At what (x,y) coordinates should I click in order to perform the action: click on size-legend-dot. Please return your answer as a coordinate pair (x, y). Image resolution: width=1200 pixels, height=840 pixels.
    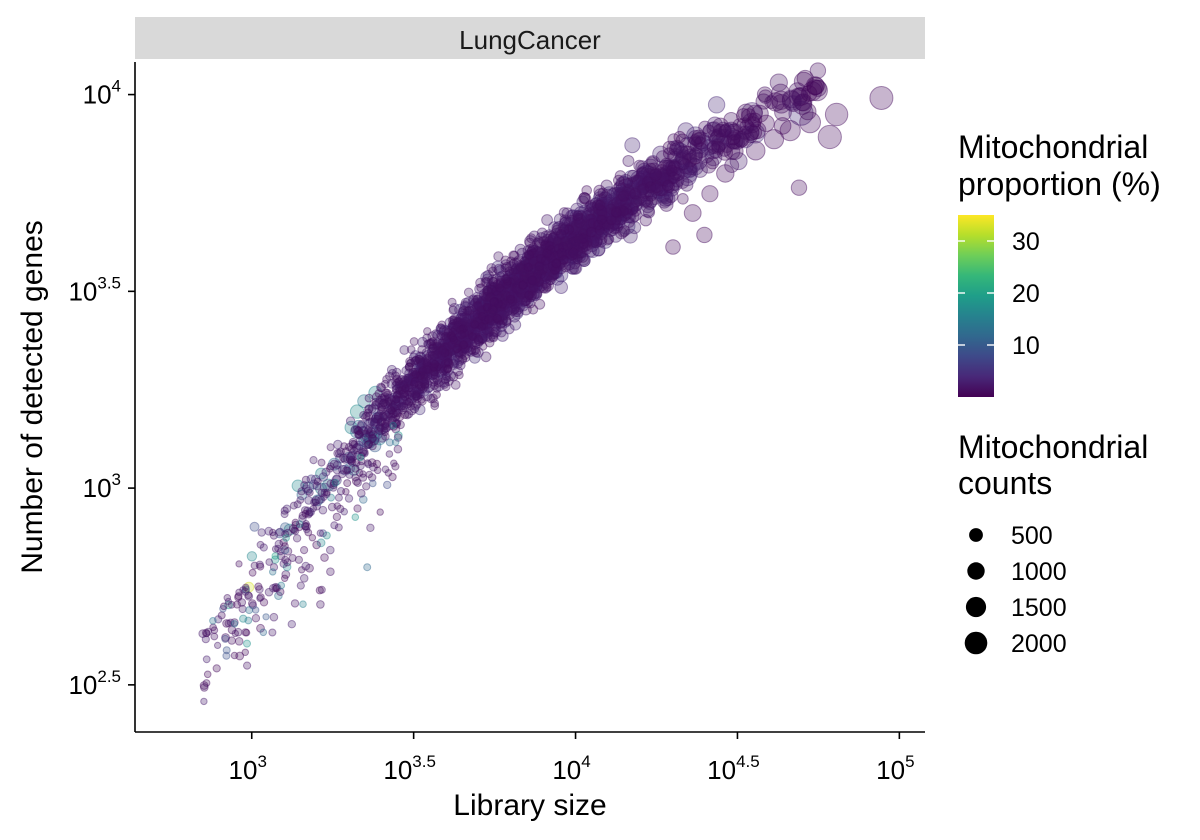
    Looking at the image, I should click on (976, 643).